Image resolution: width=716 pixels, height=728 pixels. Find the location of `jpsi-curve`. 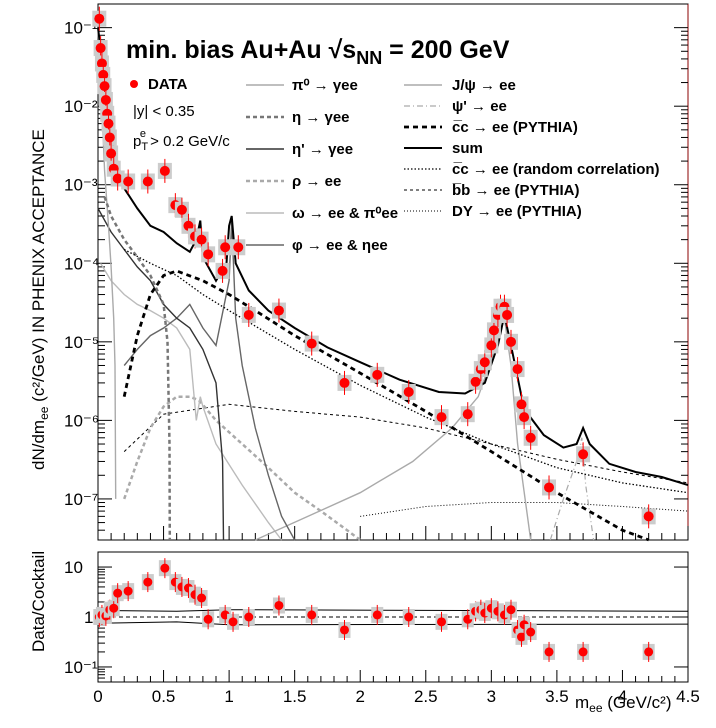

jpsi-curve is located at coordinates (393, 429).